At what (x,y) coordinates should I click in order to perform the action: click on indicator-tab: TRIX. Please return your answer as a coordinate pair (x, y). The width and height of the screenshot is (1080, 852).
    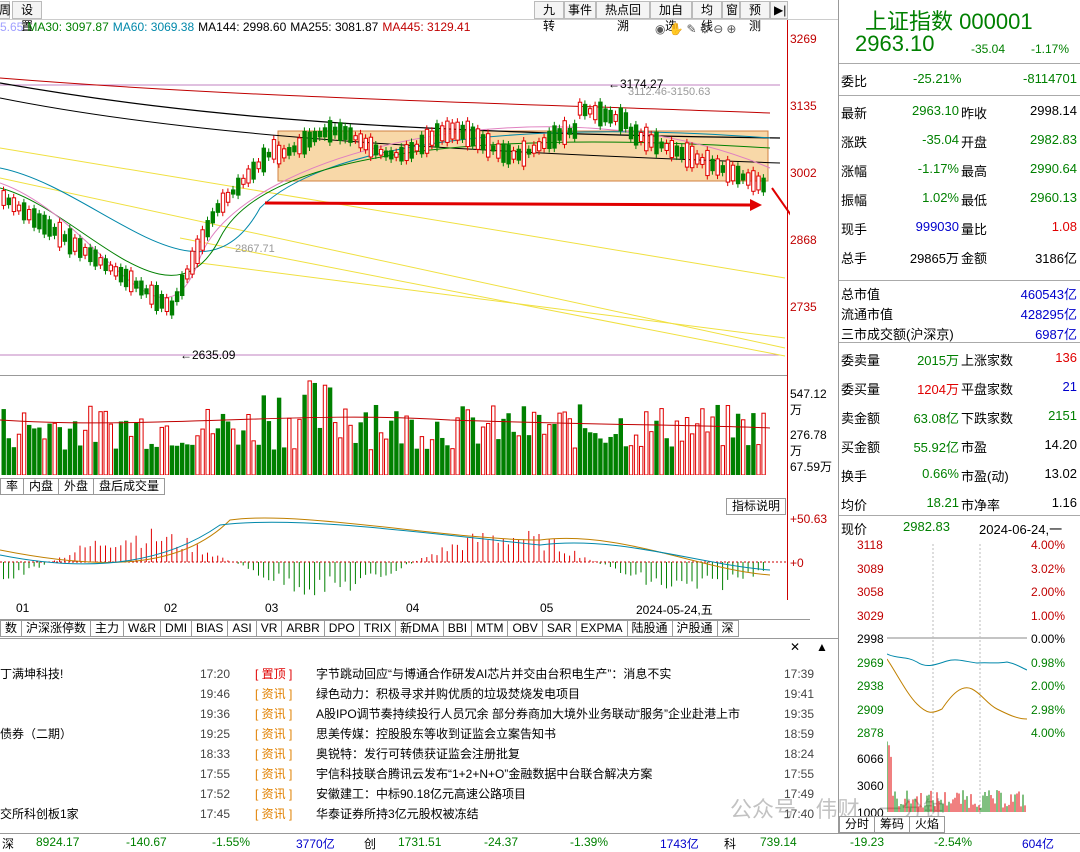
    Looking at the image, I should click on (377, 628).